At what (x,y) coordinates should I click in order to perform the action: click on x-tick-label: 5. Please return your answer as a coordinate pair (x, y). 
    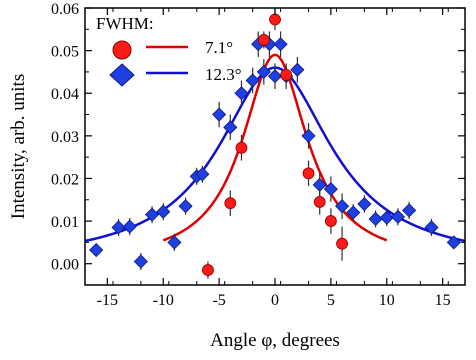
    Looking at the image, I should click on (331, 300).